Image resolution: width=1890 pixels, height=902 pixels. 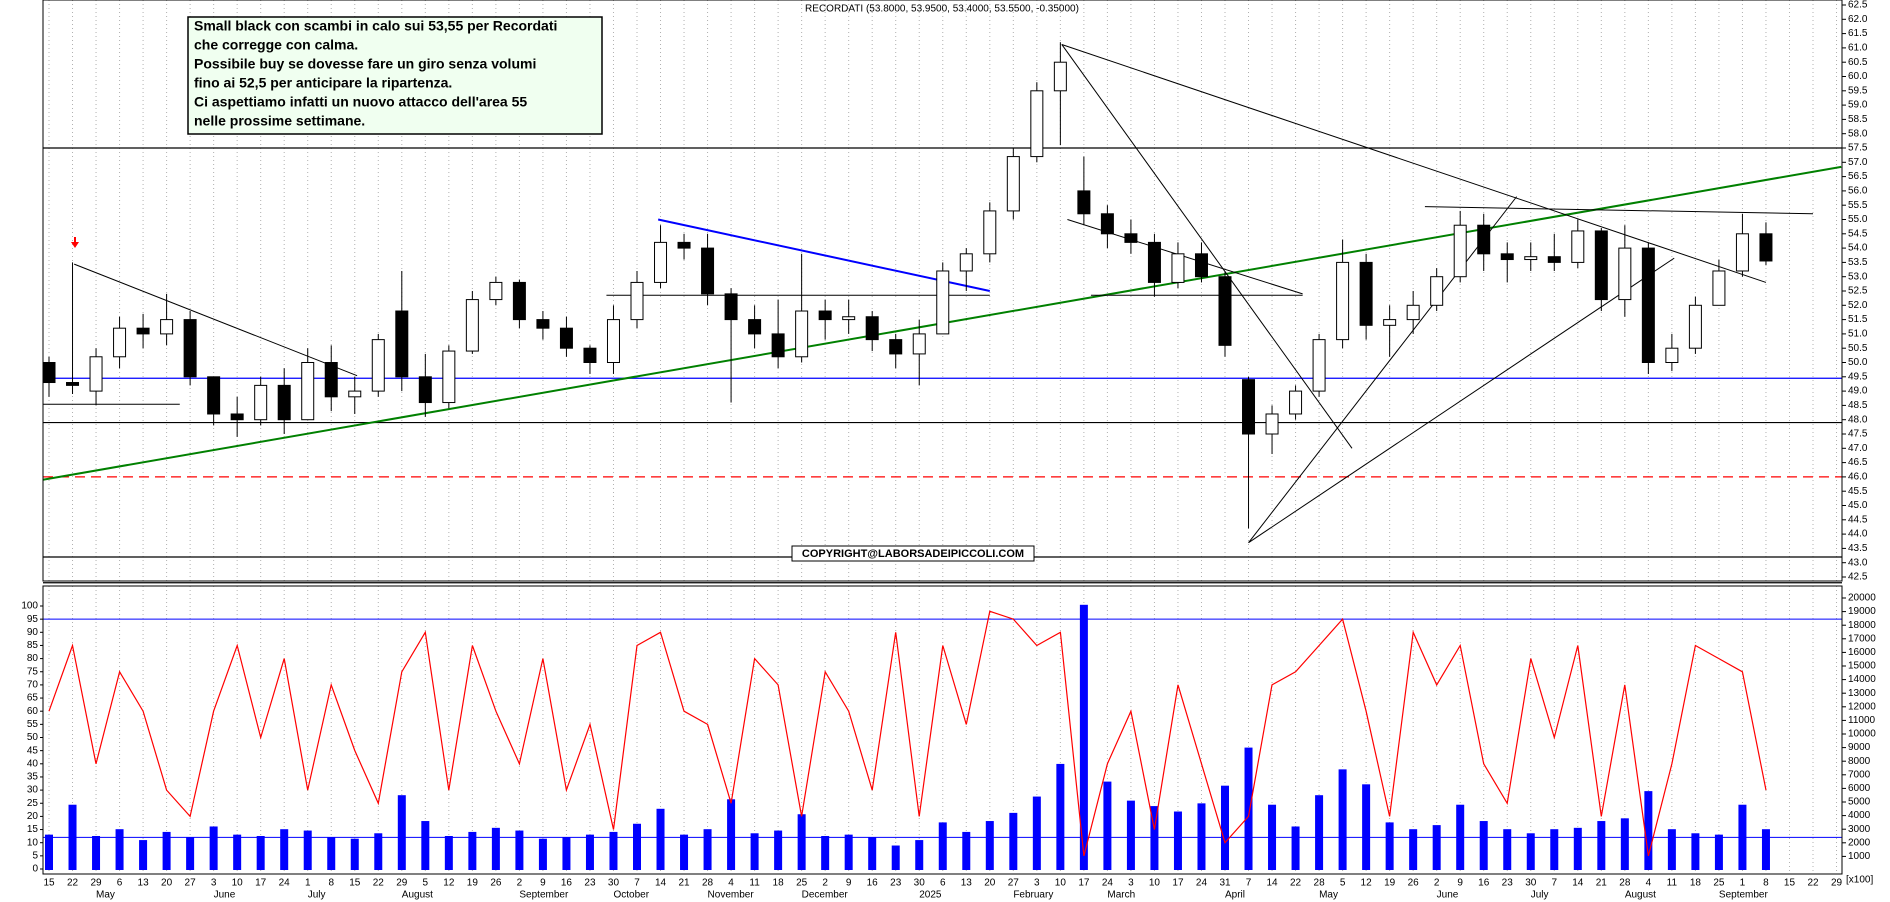 I want to click on y-tick-label: 62.5, so click(x=1858, y=5).